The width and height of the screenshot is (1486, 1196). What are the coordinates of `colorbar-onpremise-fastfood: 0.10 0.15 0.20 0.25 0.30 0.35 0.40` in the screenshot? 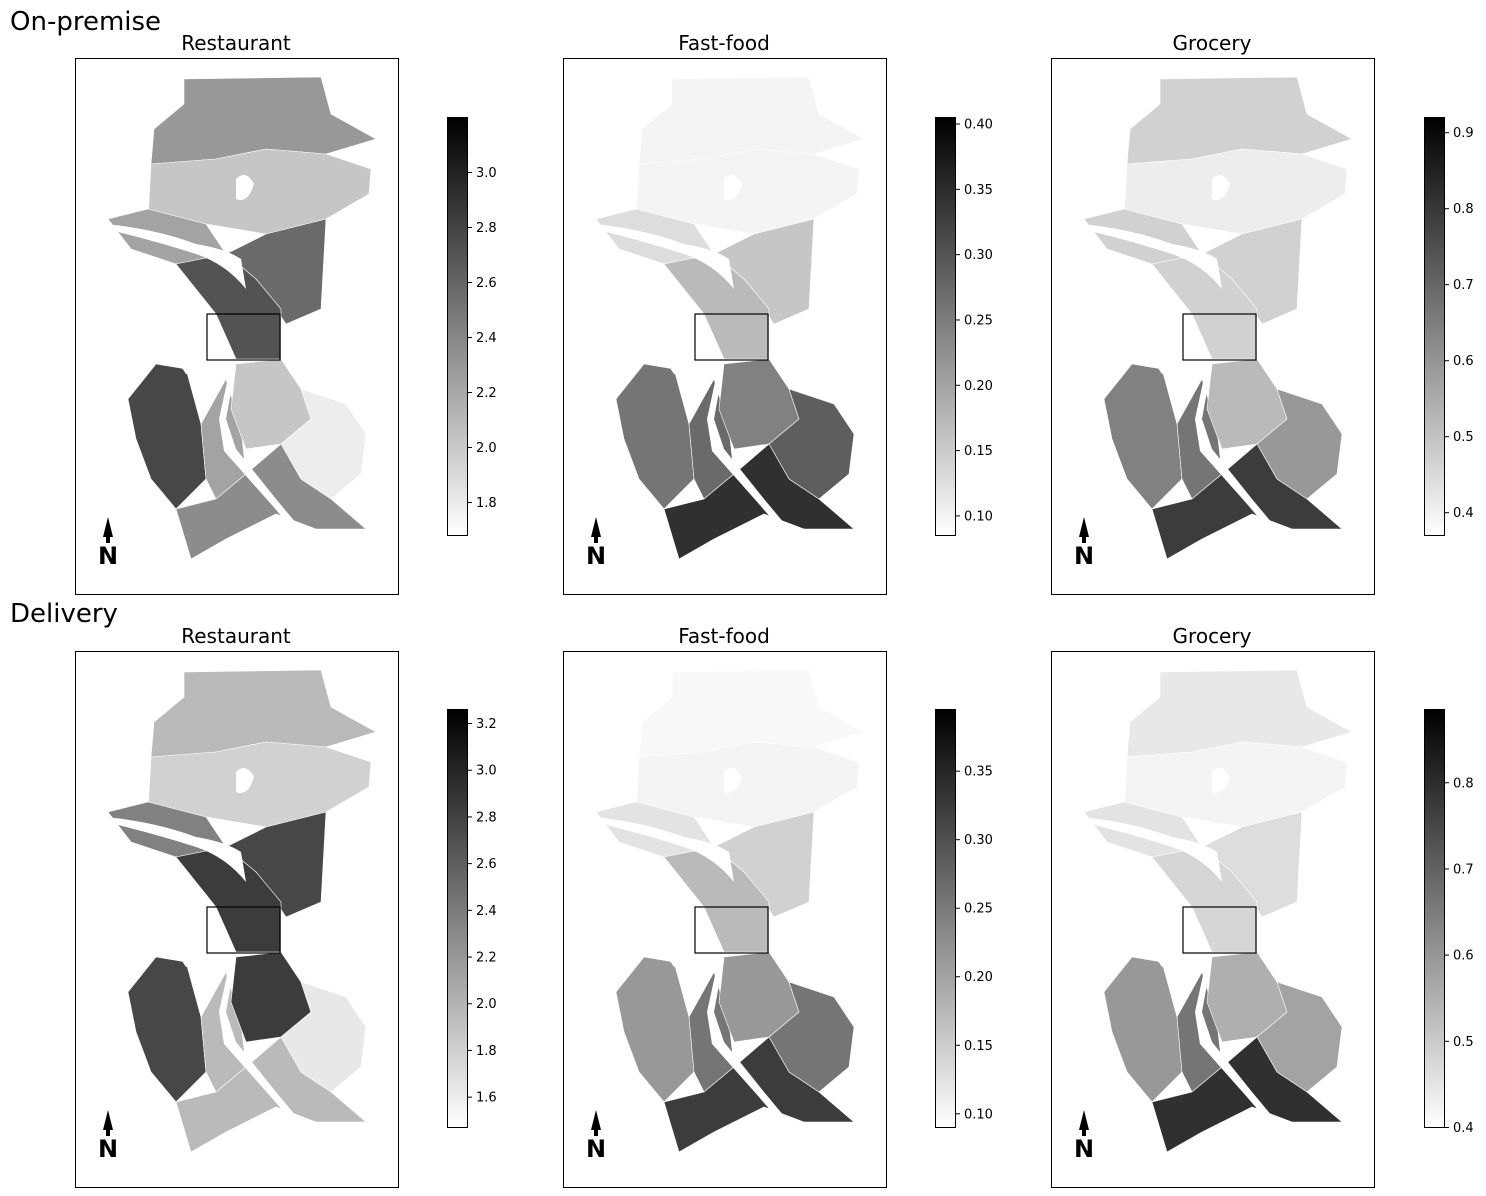 It's located at (975, 327).